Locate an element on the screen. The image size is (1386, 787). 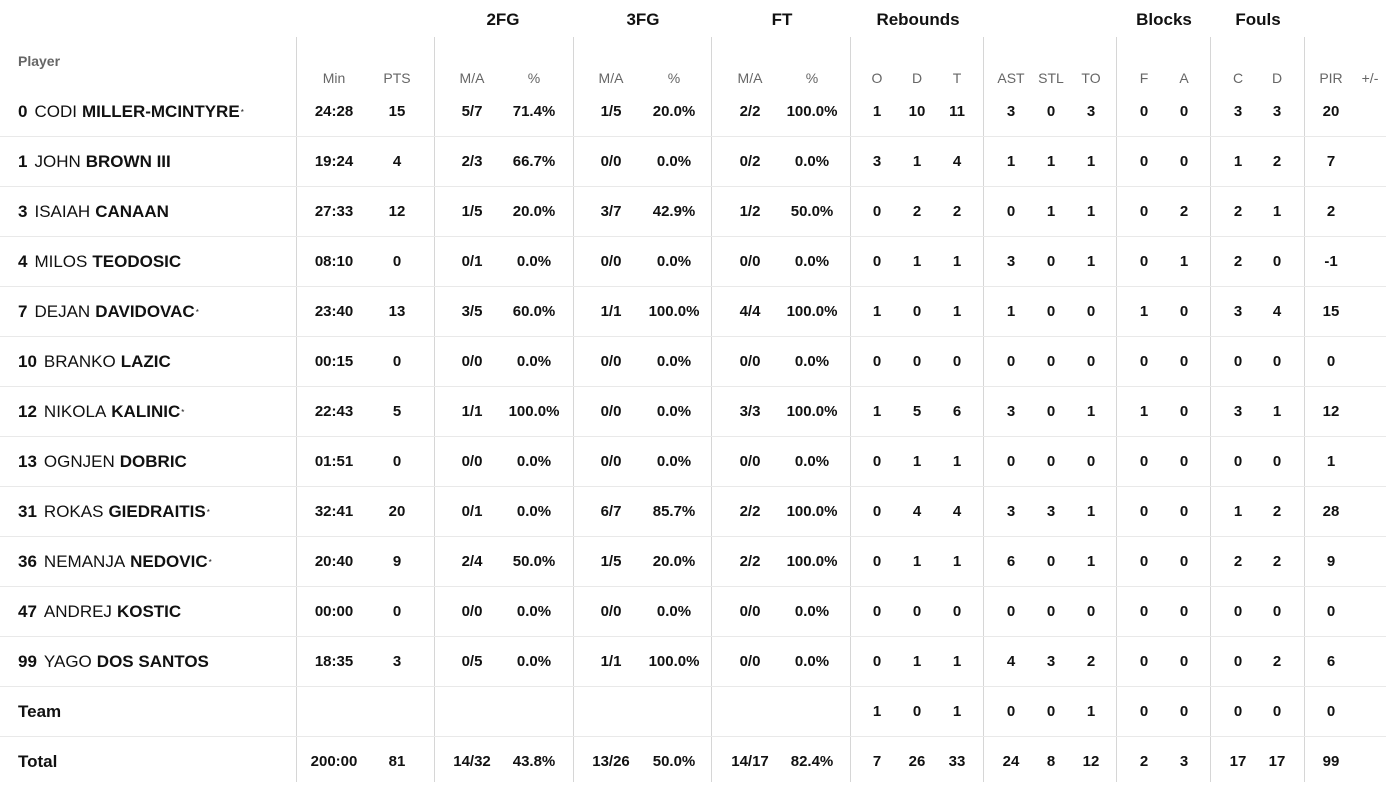
def-rebounds-cell: 0 is located at coordinates (917, 711).